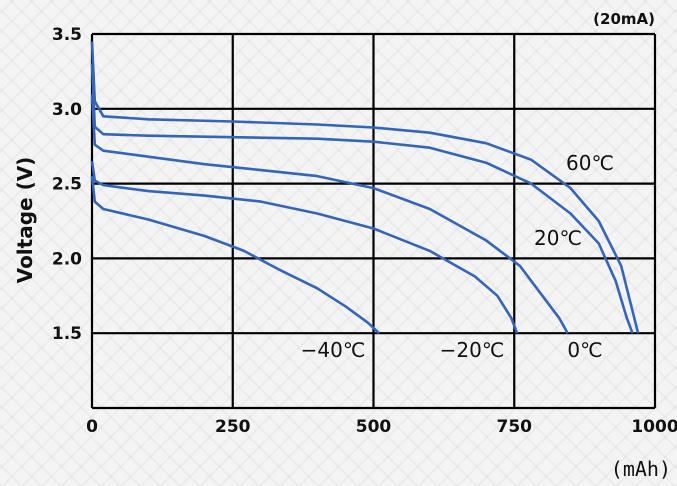 The width and height of the screenshot is (677, 486). I want to click on y-axis-label: Voltage (V), so click(25, 220).